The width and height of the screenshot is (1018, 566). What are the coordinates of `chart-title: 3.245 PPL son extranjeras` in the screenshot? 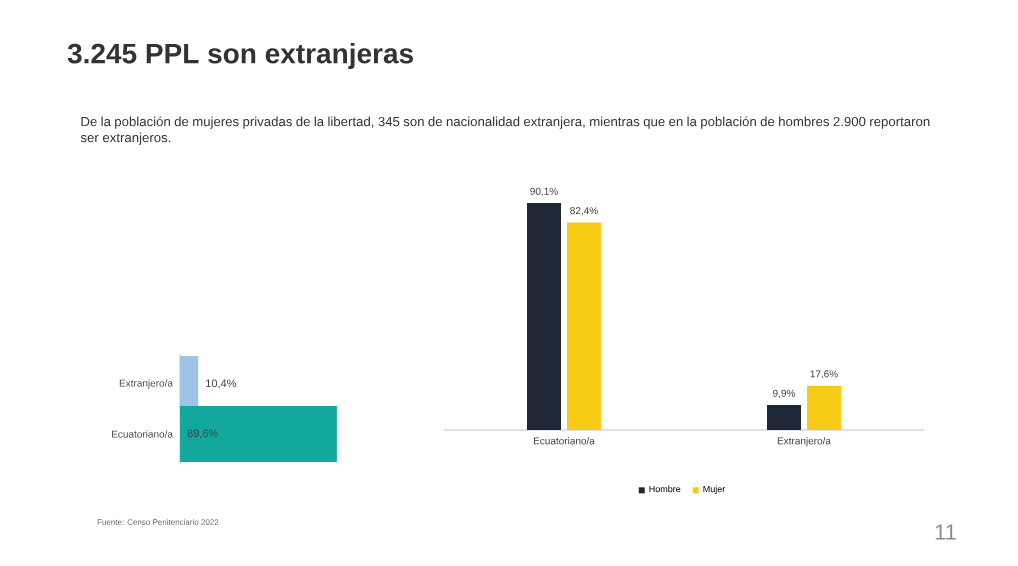 It's located at (240, 56).